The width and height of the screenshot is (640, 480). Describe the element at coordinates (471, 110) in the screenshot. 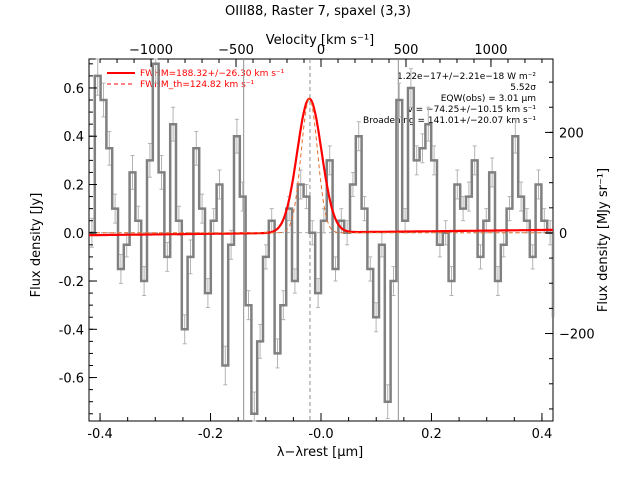

I see `annotation-text: v = −74.25+/−10.15 km s⁻¹` at that location.